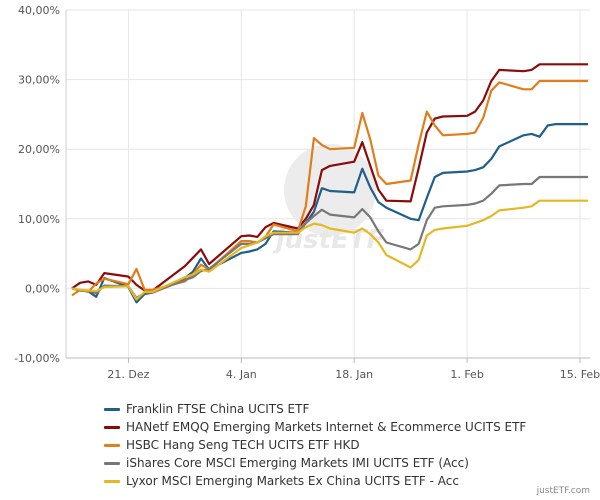  Describe the element at coordinates (466, 374) in the screenshot. I see `x-tick-label: 1. Feb` at that location.